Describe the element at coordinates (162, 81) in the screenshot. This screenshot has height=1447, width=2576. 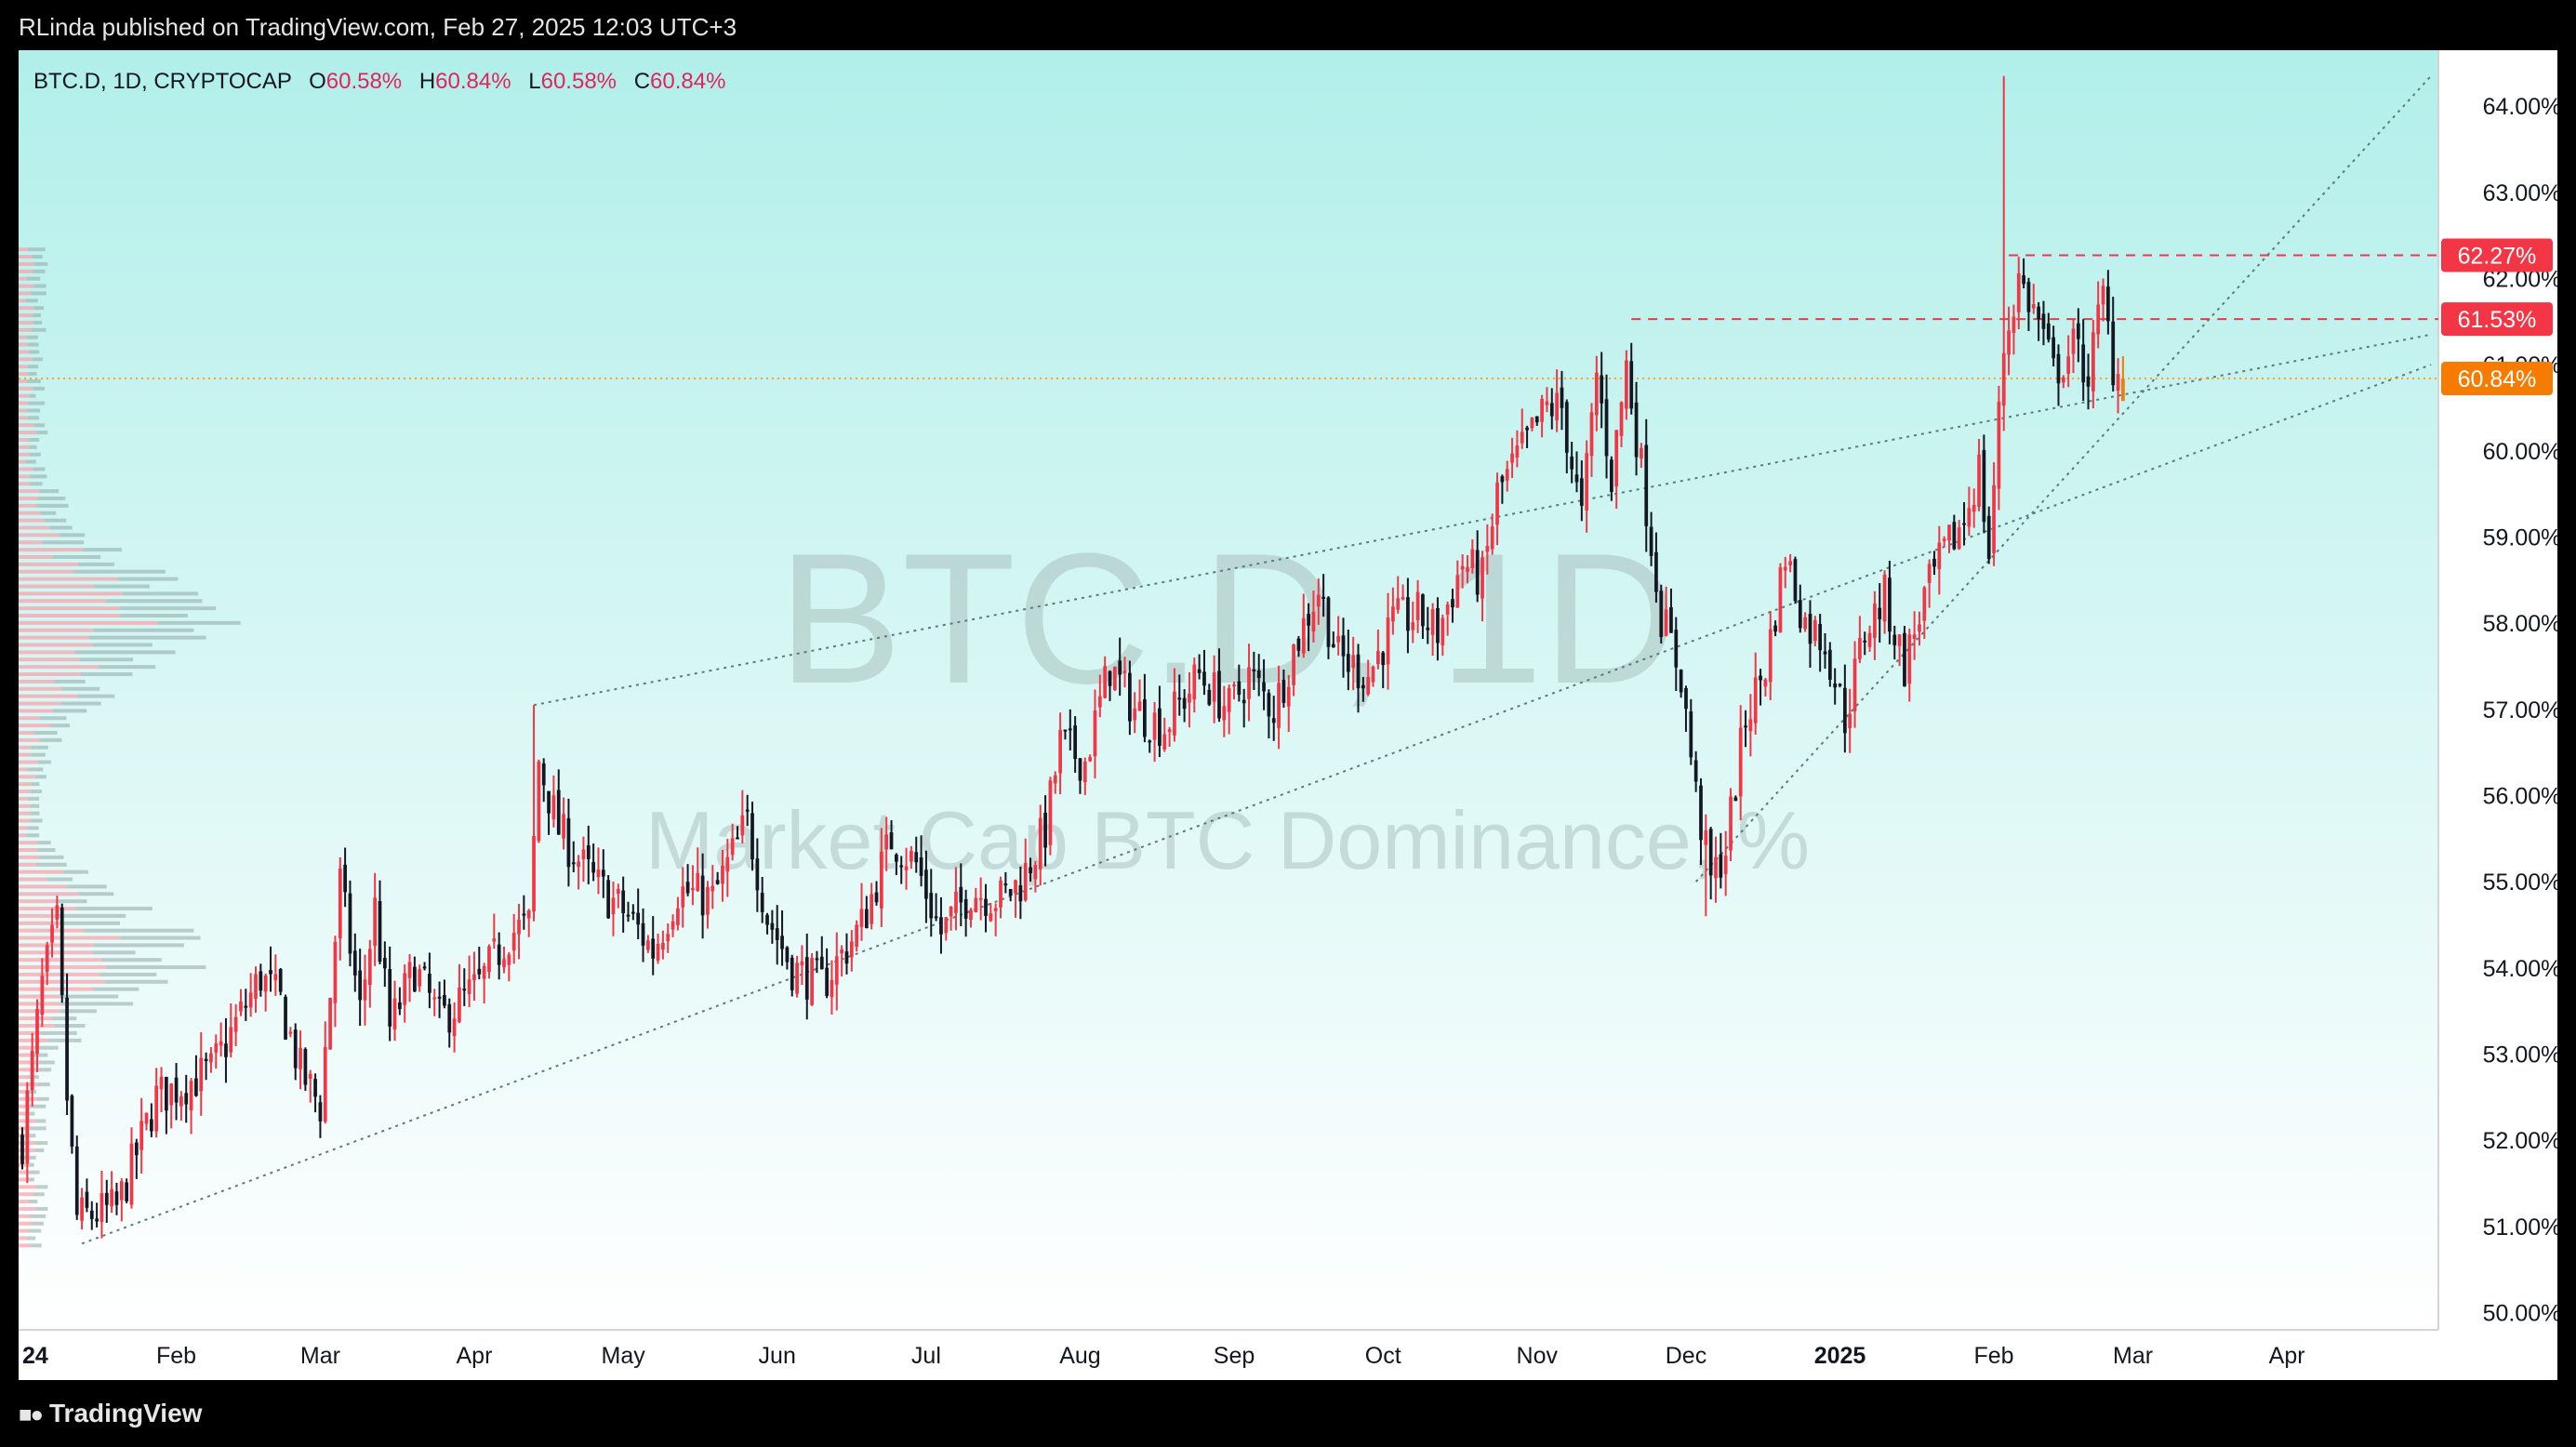
I see `legend-symbol: BTC.D, 1D, CRYPTOCAP` at that location.